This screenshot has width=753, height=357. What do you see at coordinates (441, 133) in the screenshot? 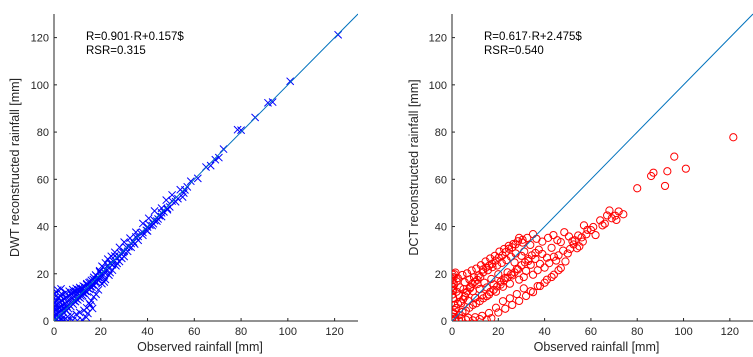
I see `y-tick-label: 80` at bounding box center [441, 133].